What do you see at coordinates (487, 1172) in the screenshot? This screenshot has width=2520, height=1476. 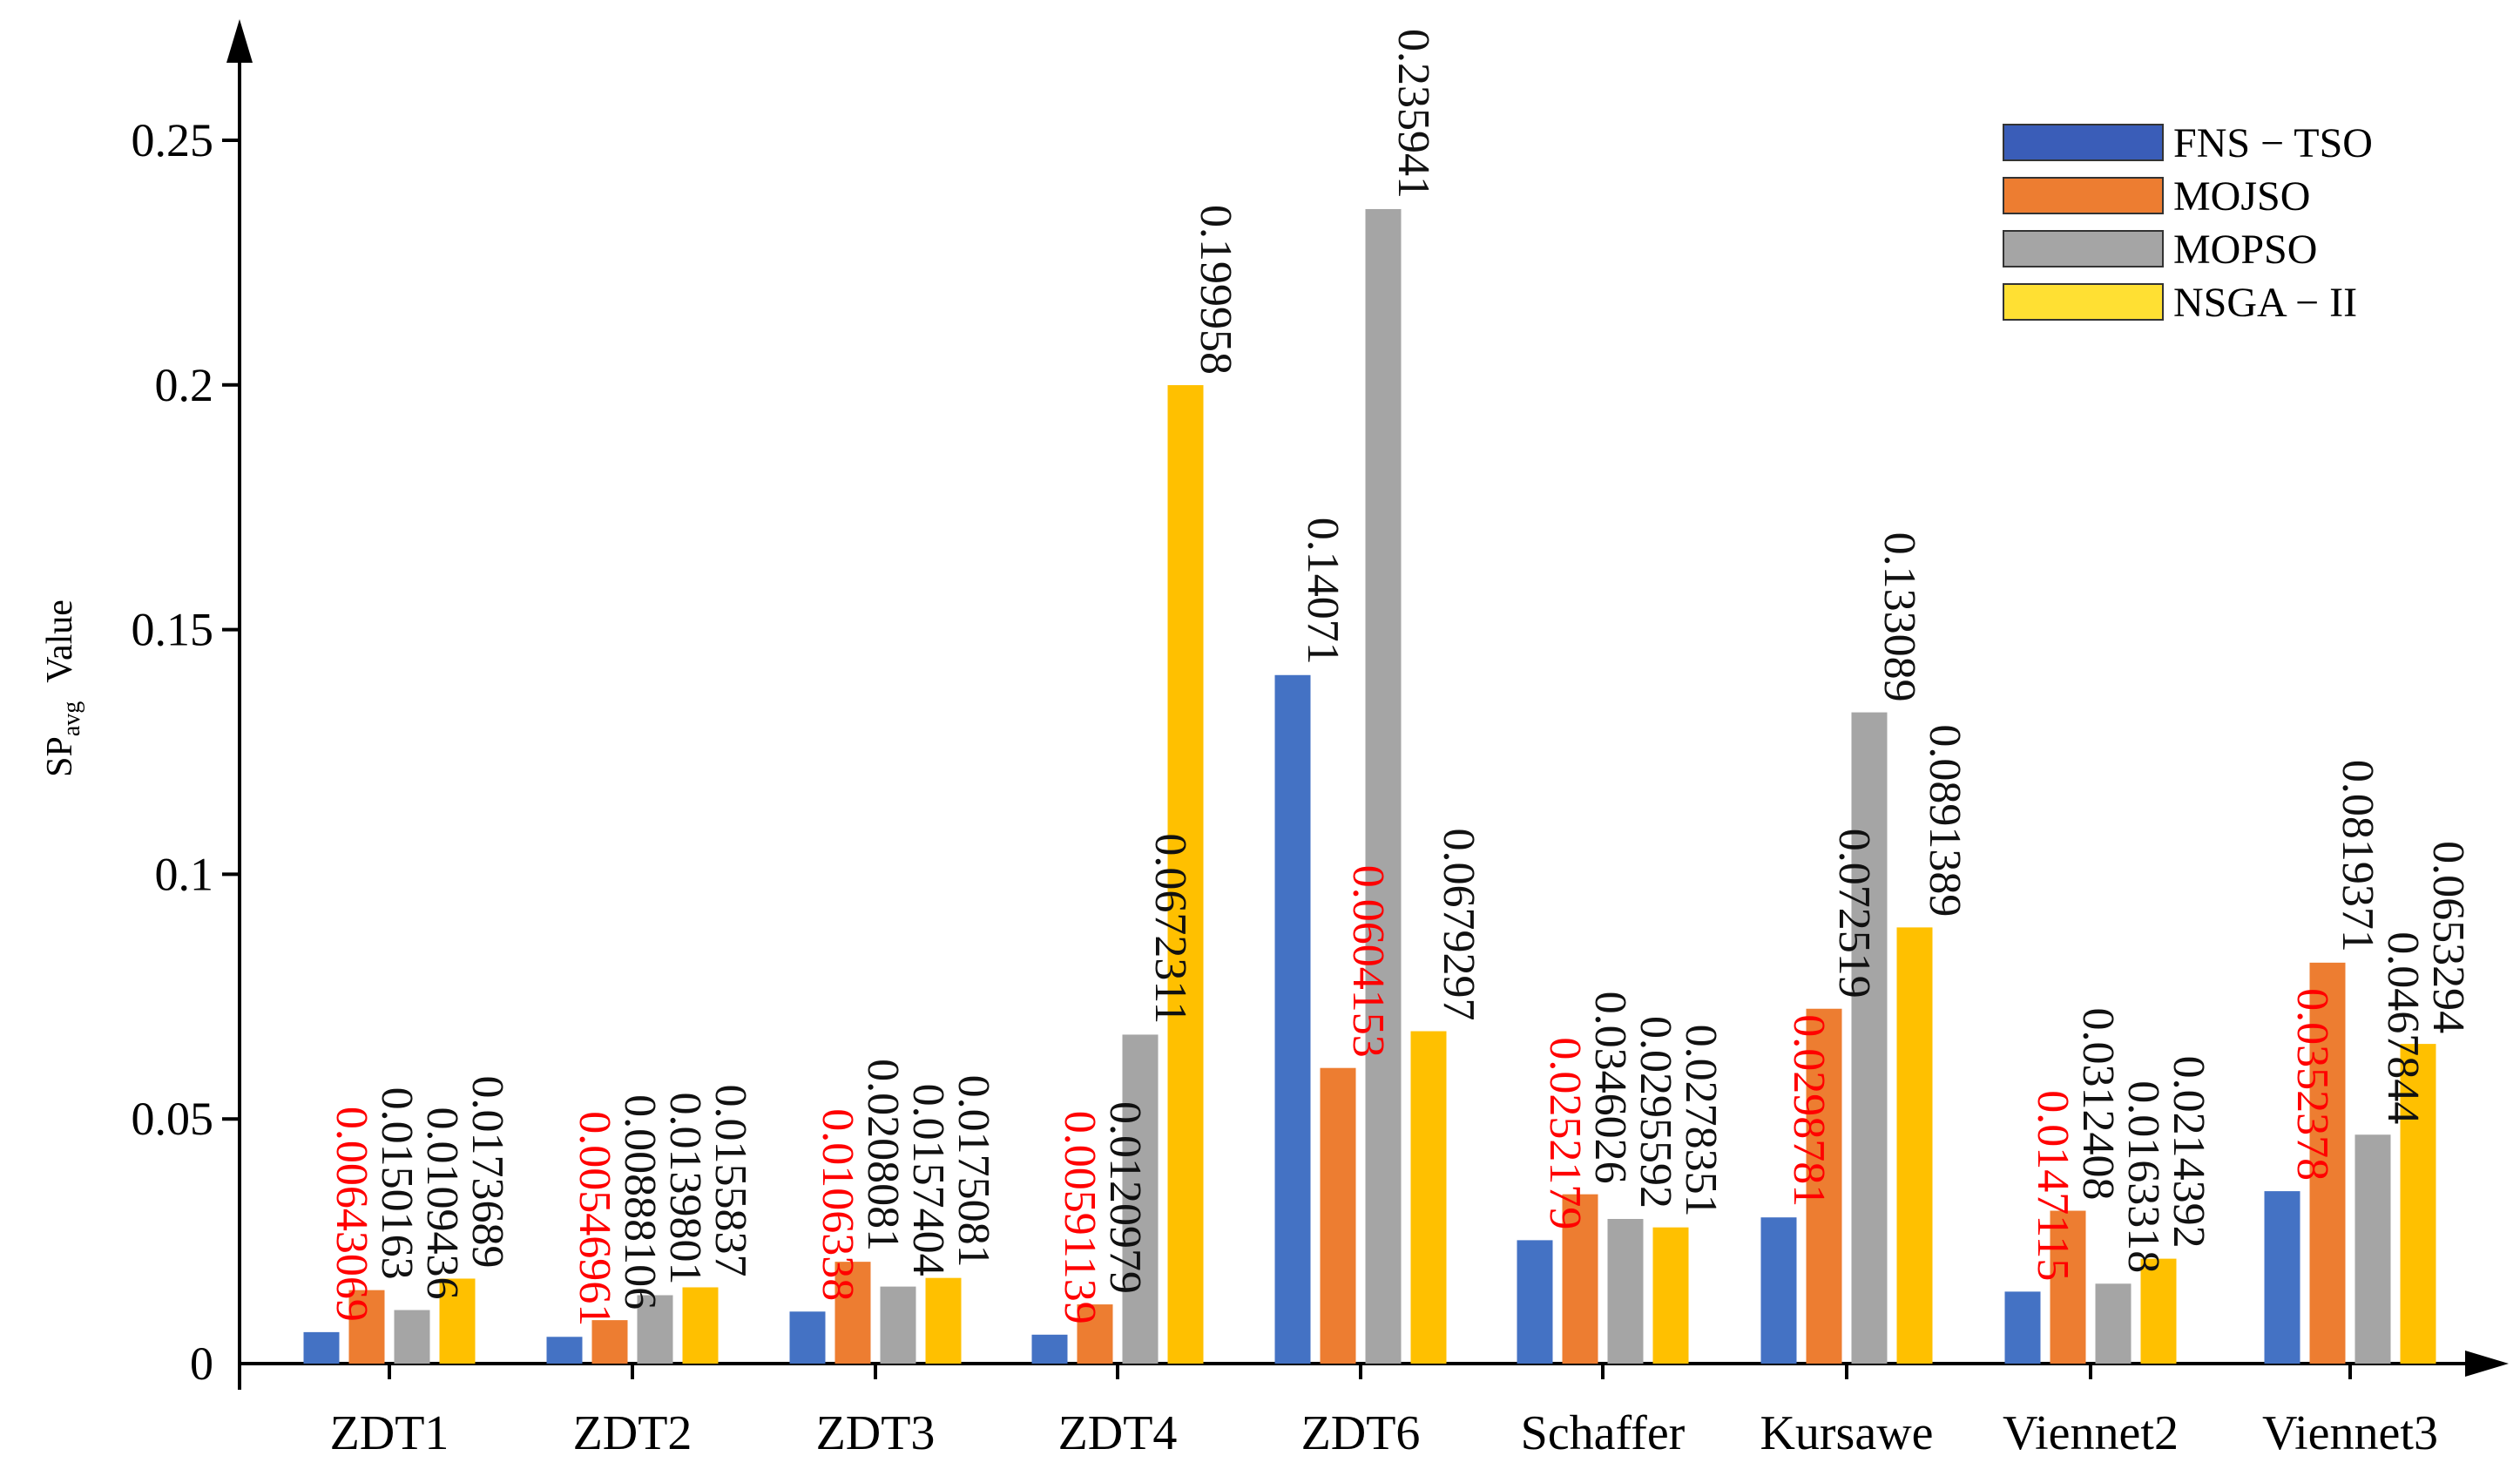 I see `data-label: 0.0173689` at bounding box center [487, 1172].